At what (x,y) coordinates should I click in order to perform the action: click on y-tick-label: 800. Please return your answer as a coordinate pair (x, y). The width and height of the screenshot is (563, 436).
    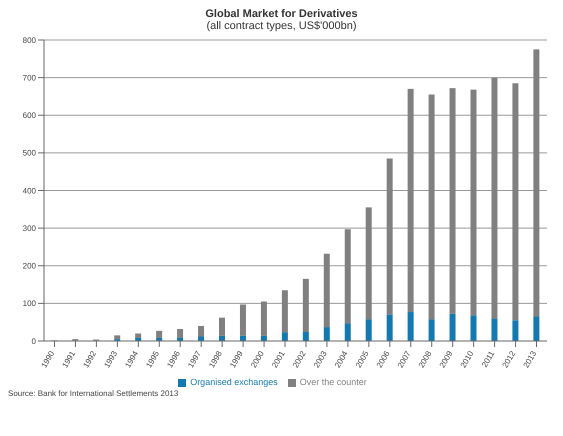
    Looking at the image, I should click on (29, 40).